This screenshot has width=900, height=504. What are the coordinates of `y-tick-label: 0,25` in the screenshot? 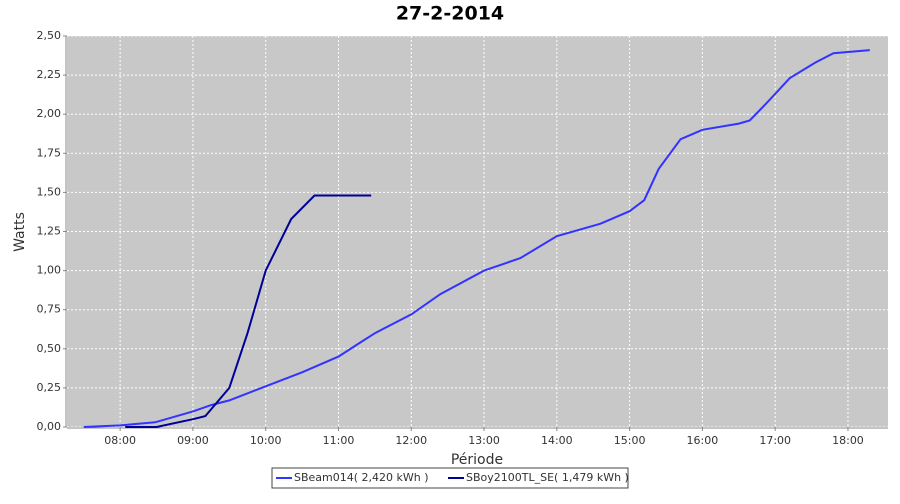 It's located at (49, 387).